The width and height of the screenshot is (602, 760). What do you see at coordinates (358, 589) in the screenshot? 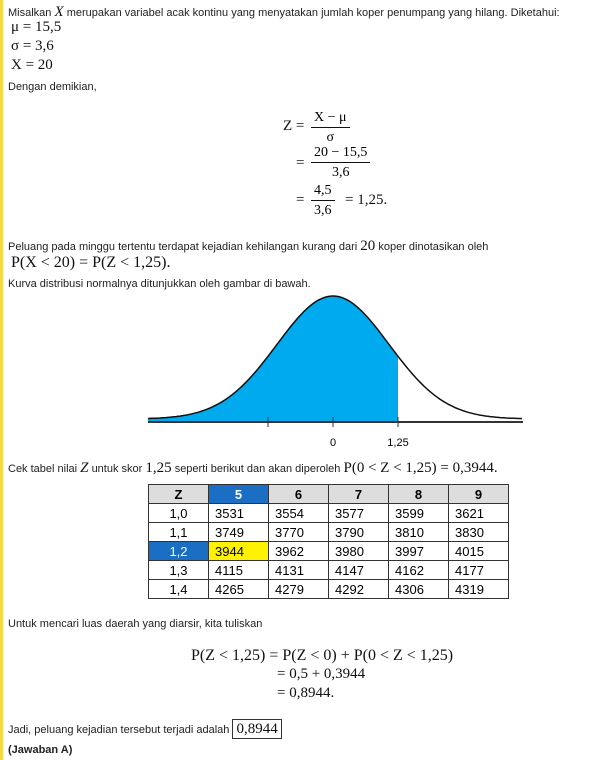
I see `table-cell: 4292` at bounding box center [358, 589].